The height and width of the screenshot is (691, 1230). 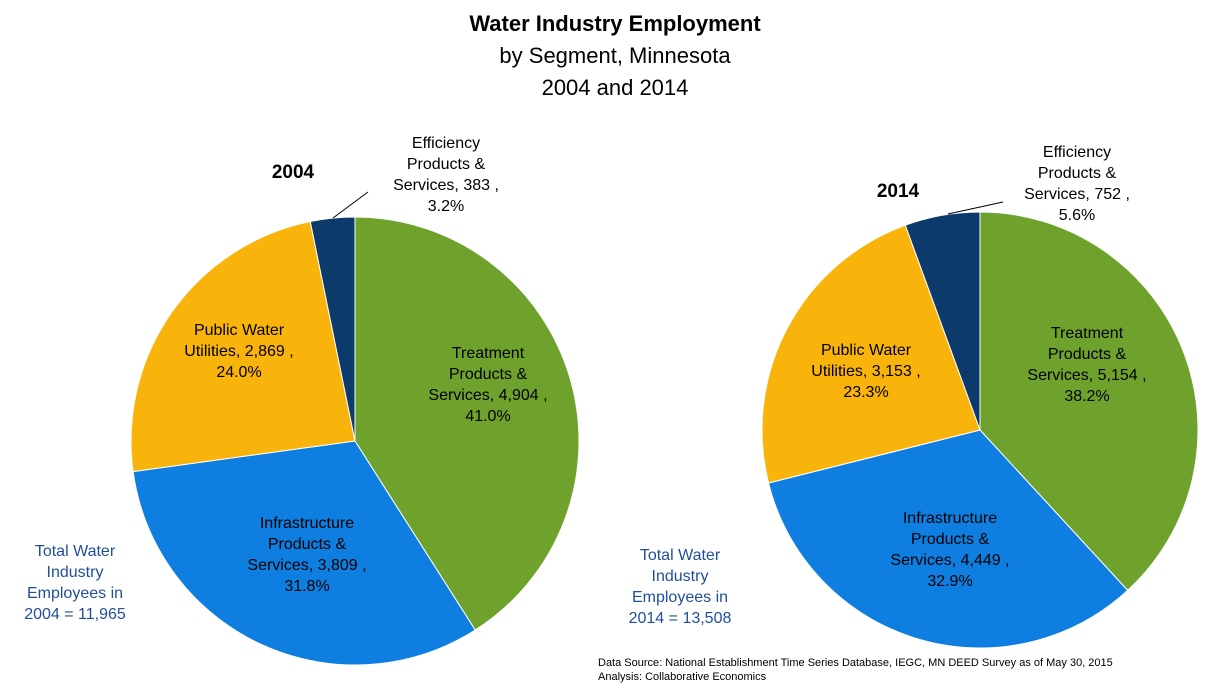 I want to click on slice-2004-public-water-utilities, so click(x=243, y=346).